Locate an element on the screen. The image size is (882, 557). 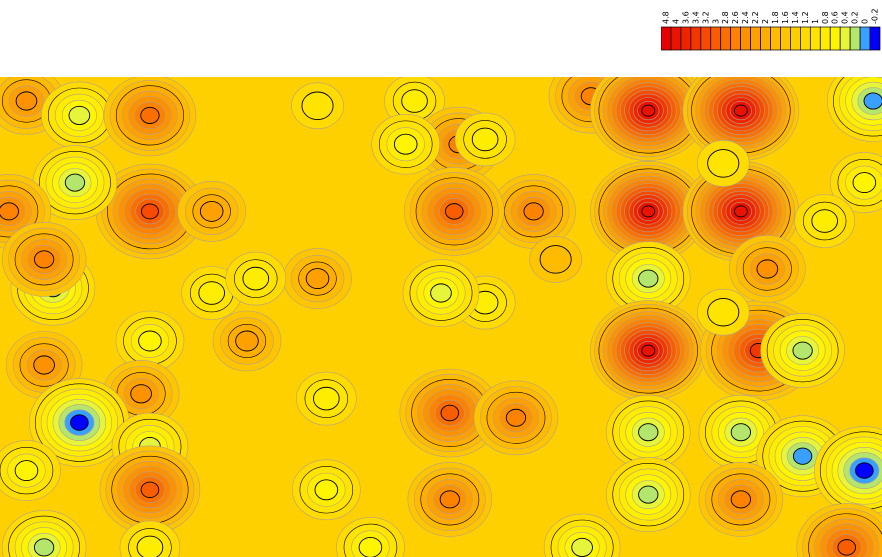
legend-tick-label: 4.8 is located at coordinates (665, 17).